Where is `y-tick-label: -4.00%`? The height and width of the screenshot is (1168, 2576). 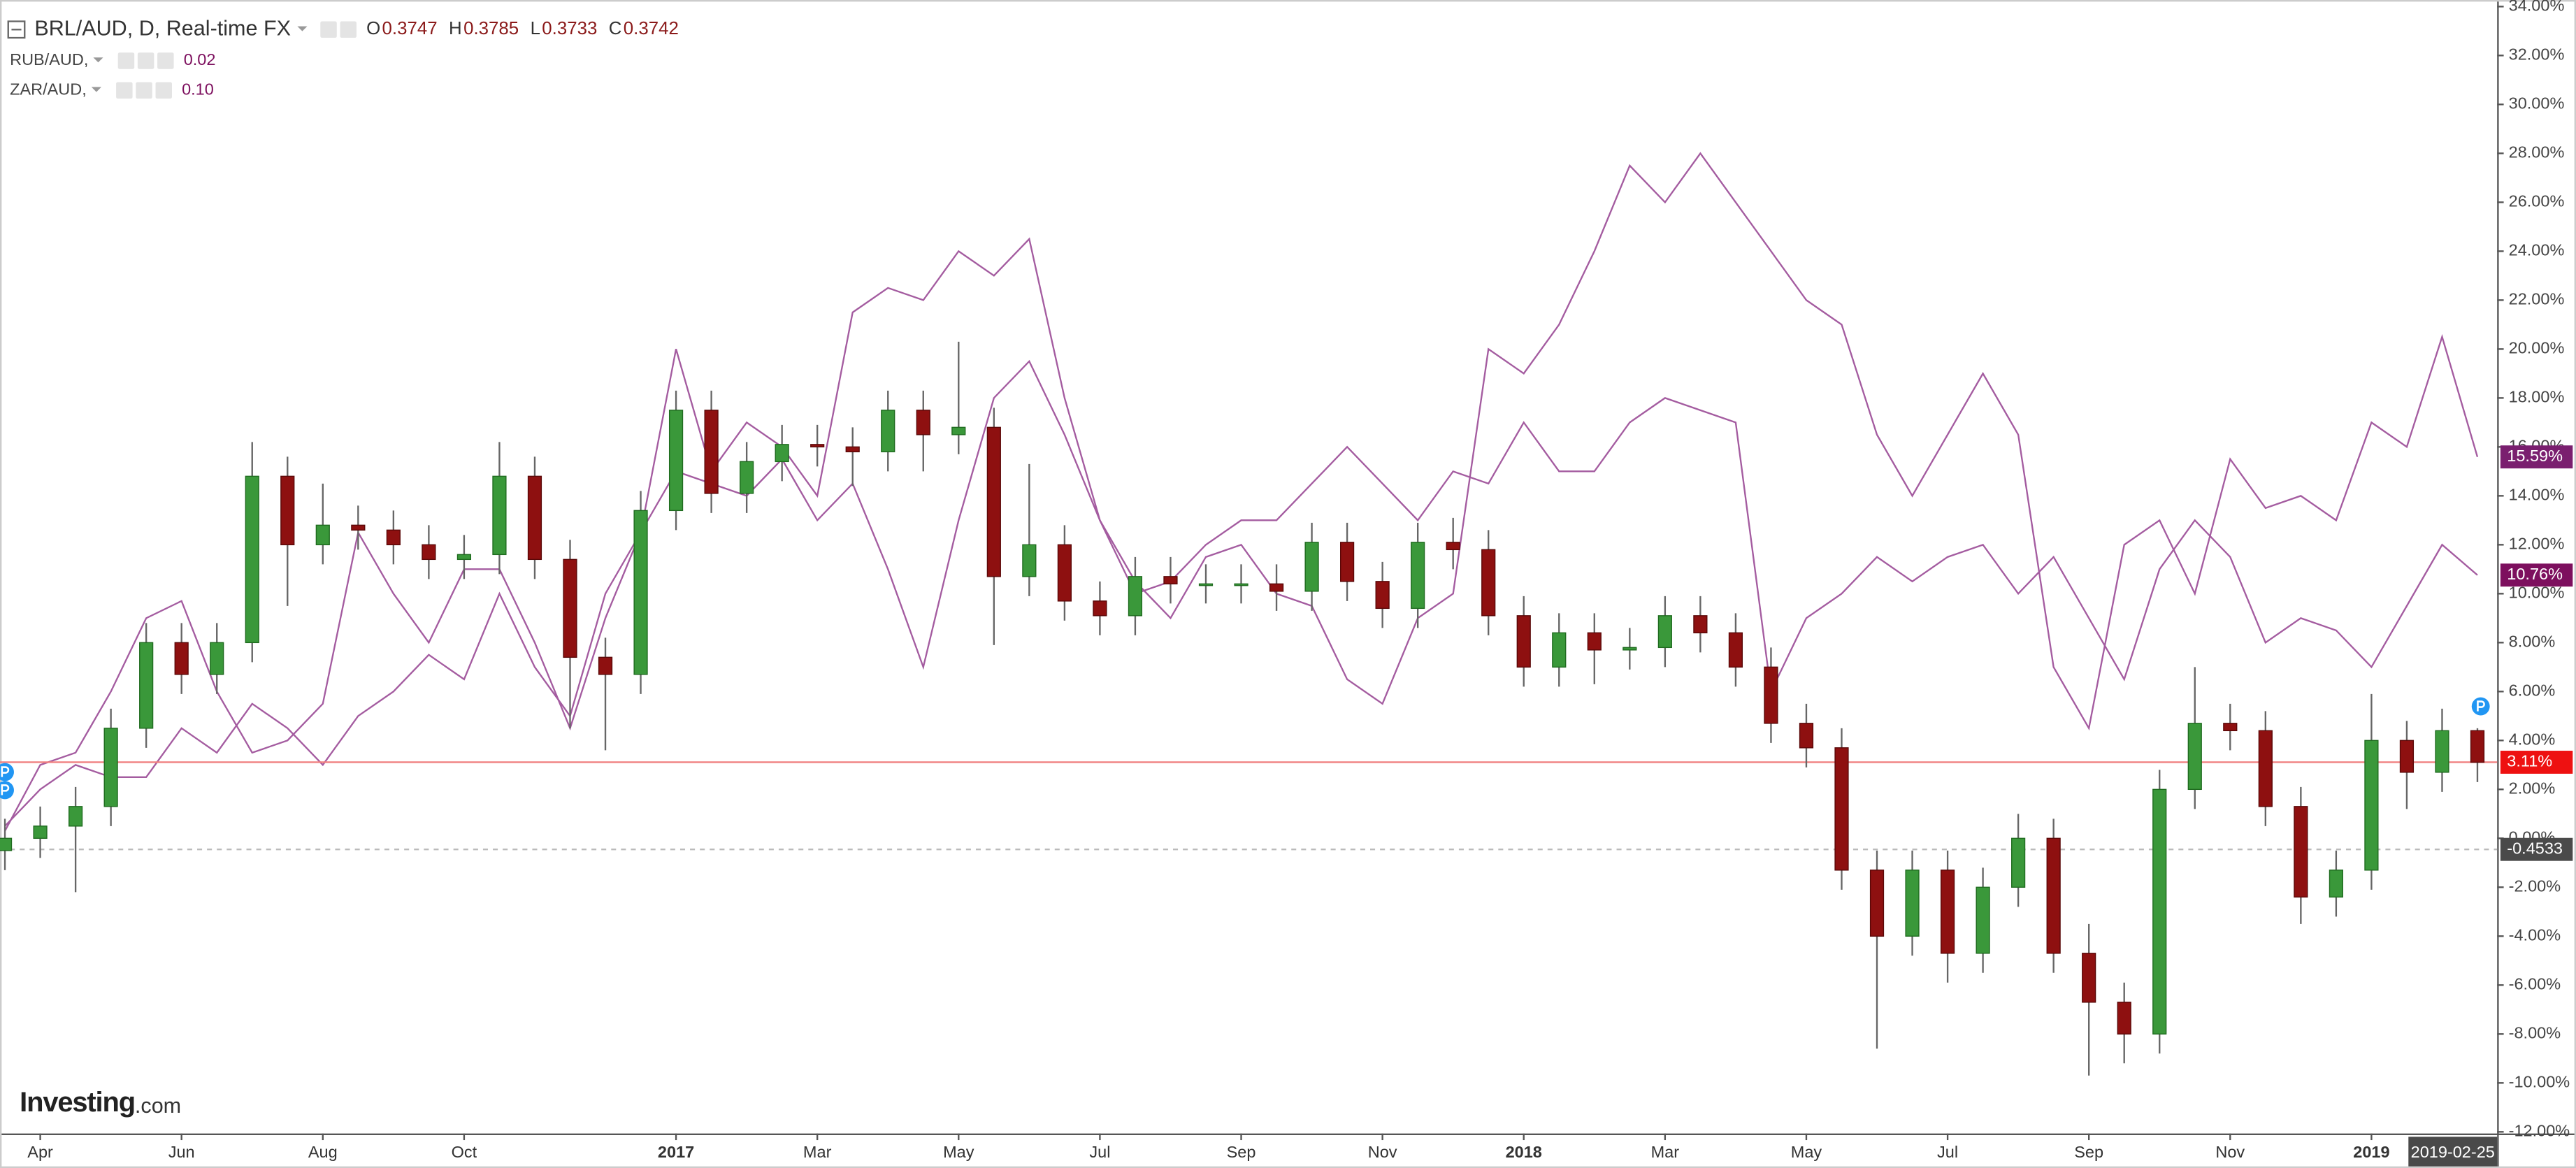
y-tick-label: -4.00% is located at coordinates (2535, 935).